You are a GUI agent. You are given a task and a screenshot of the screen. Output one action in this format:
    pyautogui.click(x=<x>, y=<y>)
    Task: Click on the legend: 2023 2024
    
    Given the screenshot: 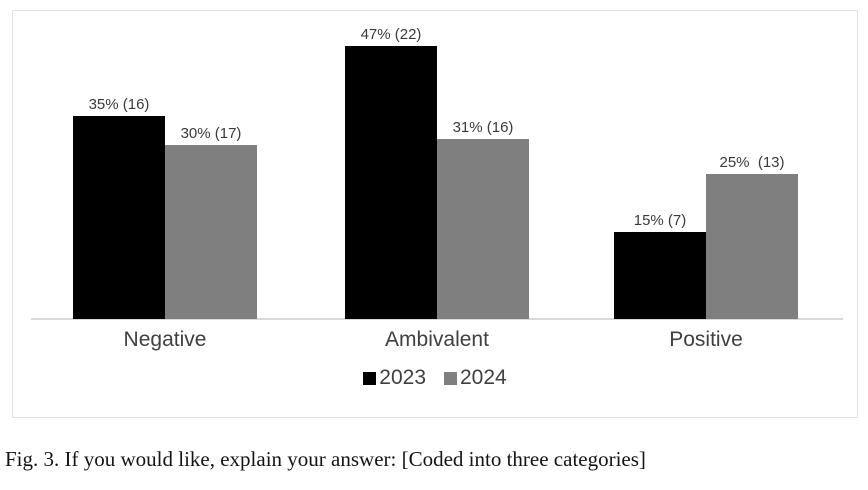 What is the action you would take?
    pyautogui.click(x=435, y=378)
    